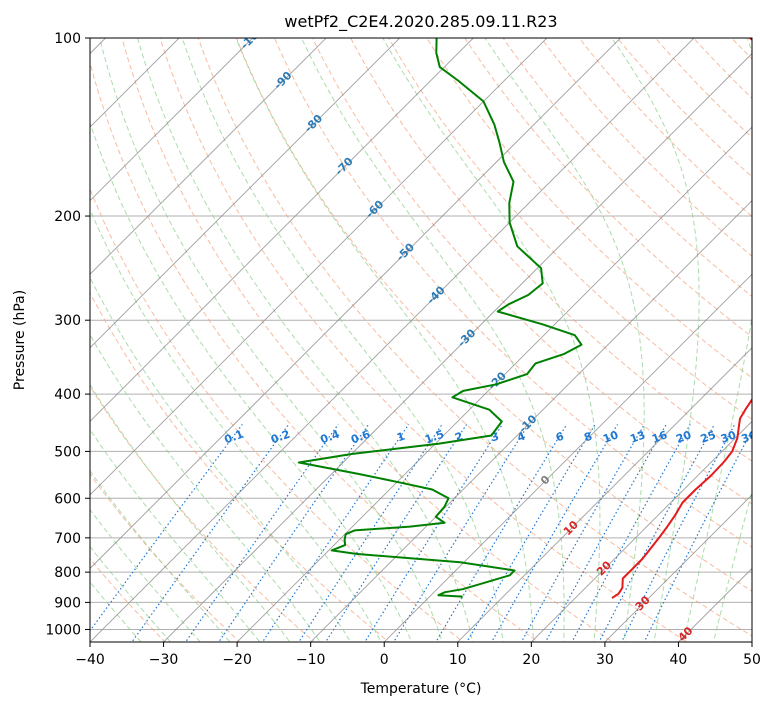 The image size is (775, 708). What do you see at coordinates (679, 660) in the screenshot?
I see `x-tick-label: 40` at bounding box center [679, 660].